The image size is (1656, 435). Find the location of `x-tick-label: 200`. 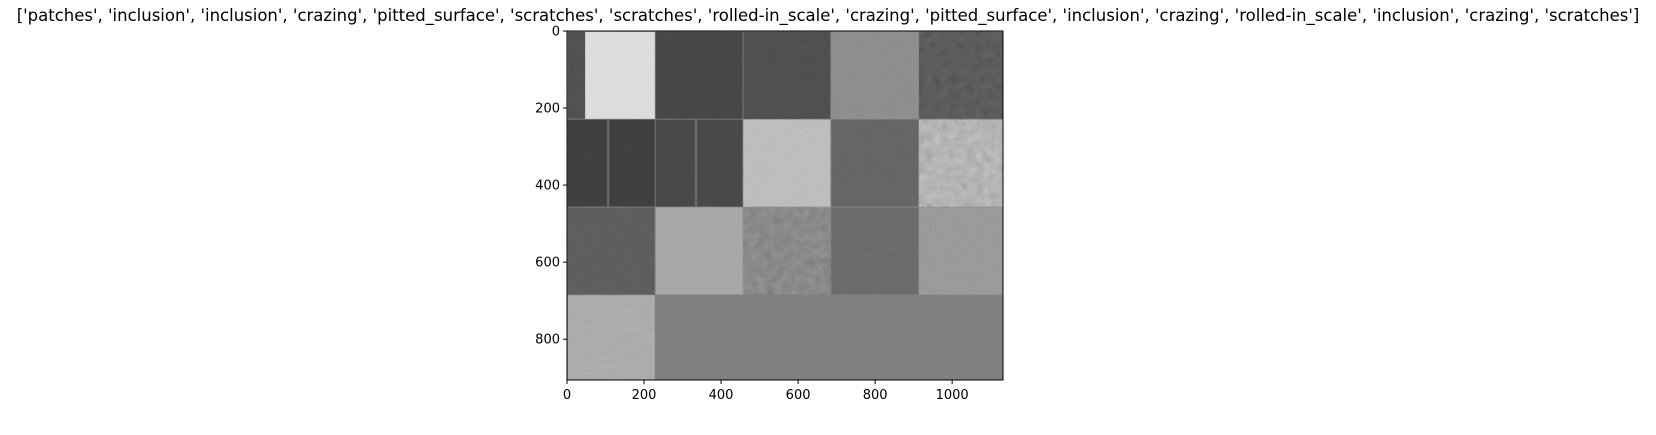

x-tick-label: 200 is located at coordinates (644, 395).